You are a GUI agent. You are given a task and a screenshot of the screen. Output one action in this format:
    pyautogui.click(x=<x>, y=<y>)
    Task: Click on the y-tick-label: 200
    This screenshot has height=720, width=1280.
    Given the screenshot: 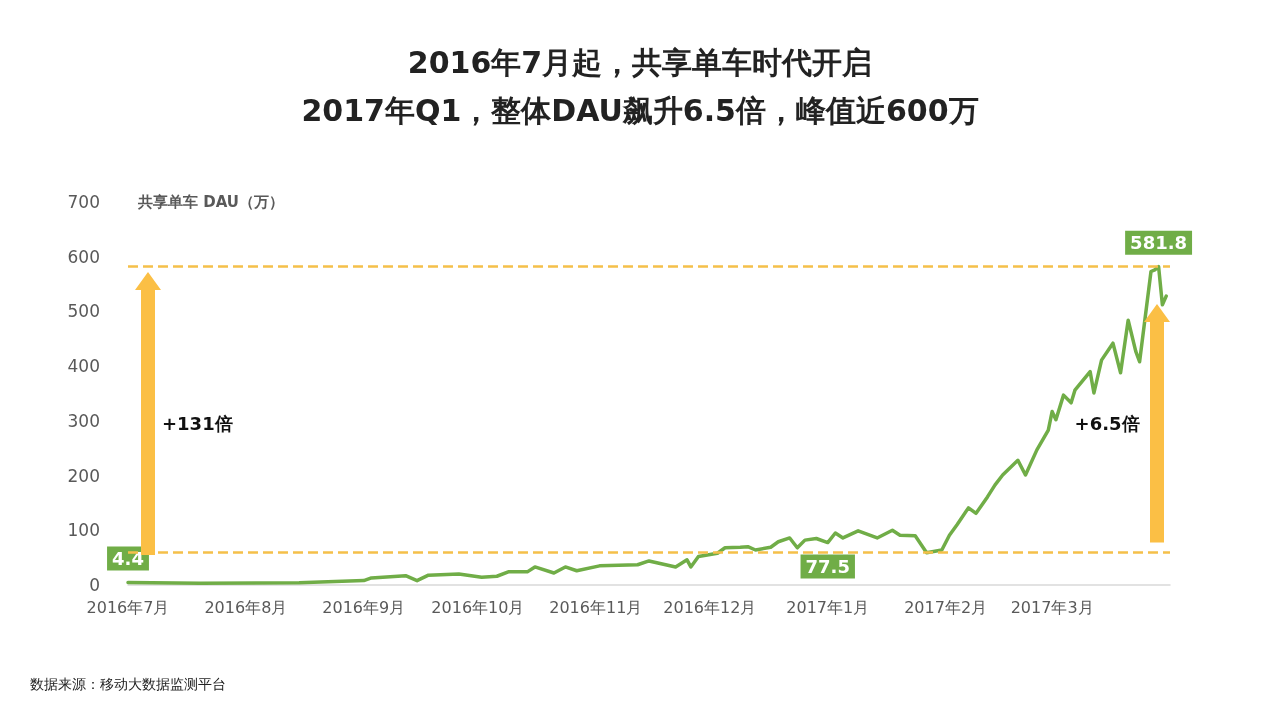 What is the action you would take?
    pyautogui.click(x=83, y=475)
    